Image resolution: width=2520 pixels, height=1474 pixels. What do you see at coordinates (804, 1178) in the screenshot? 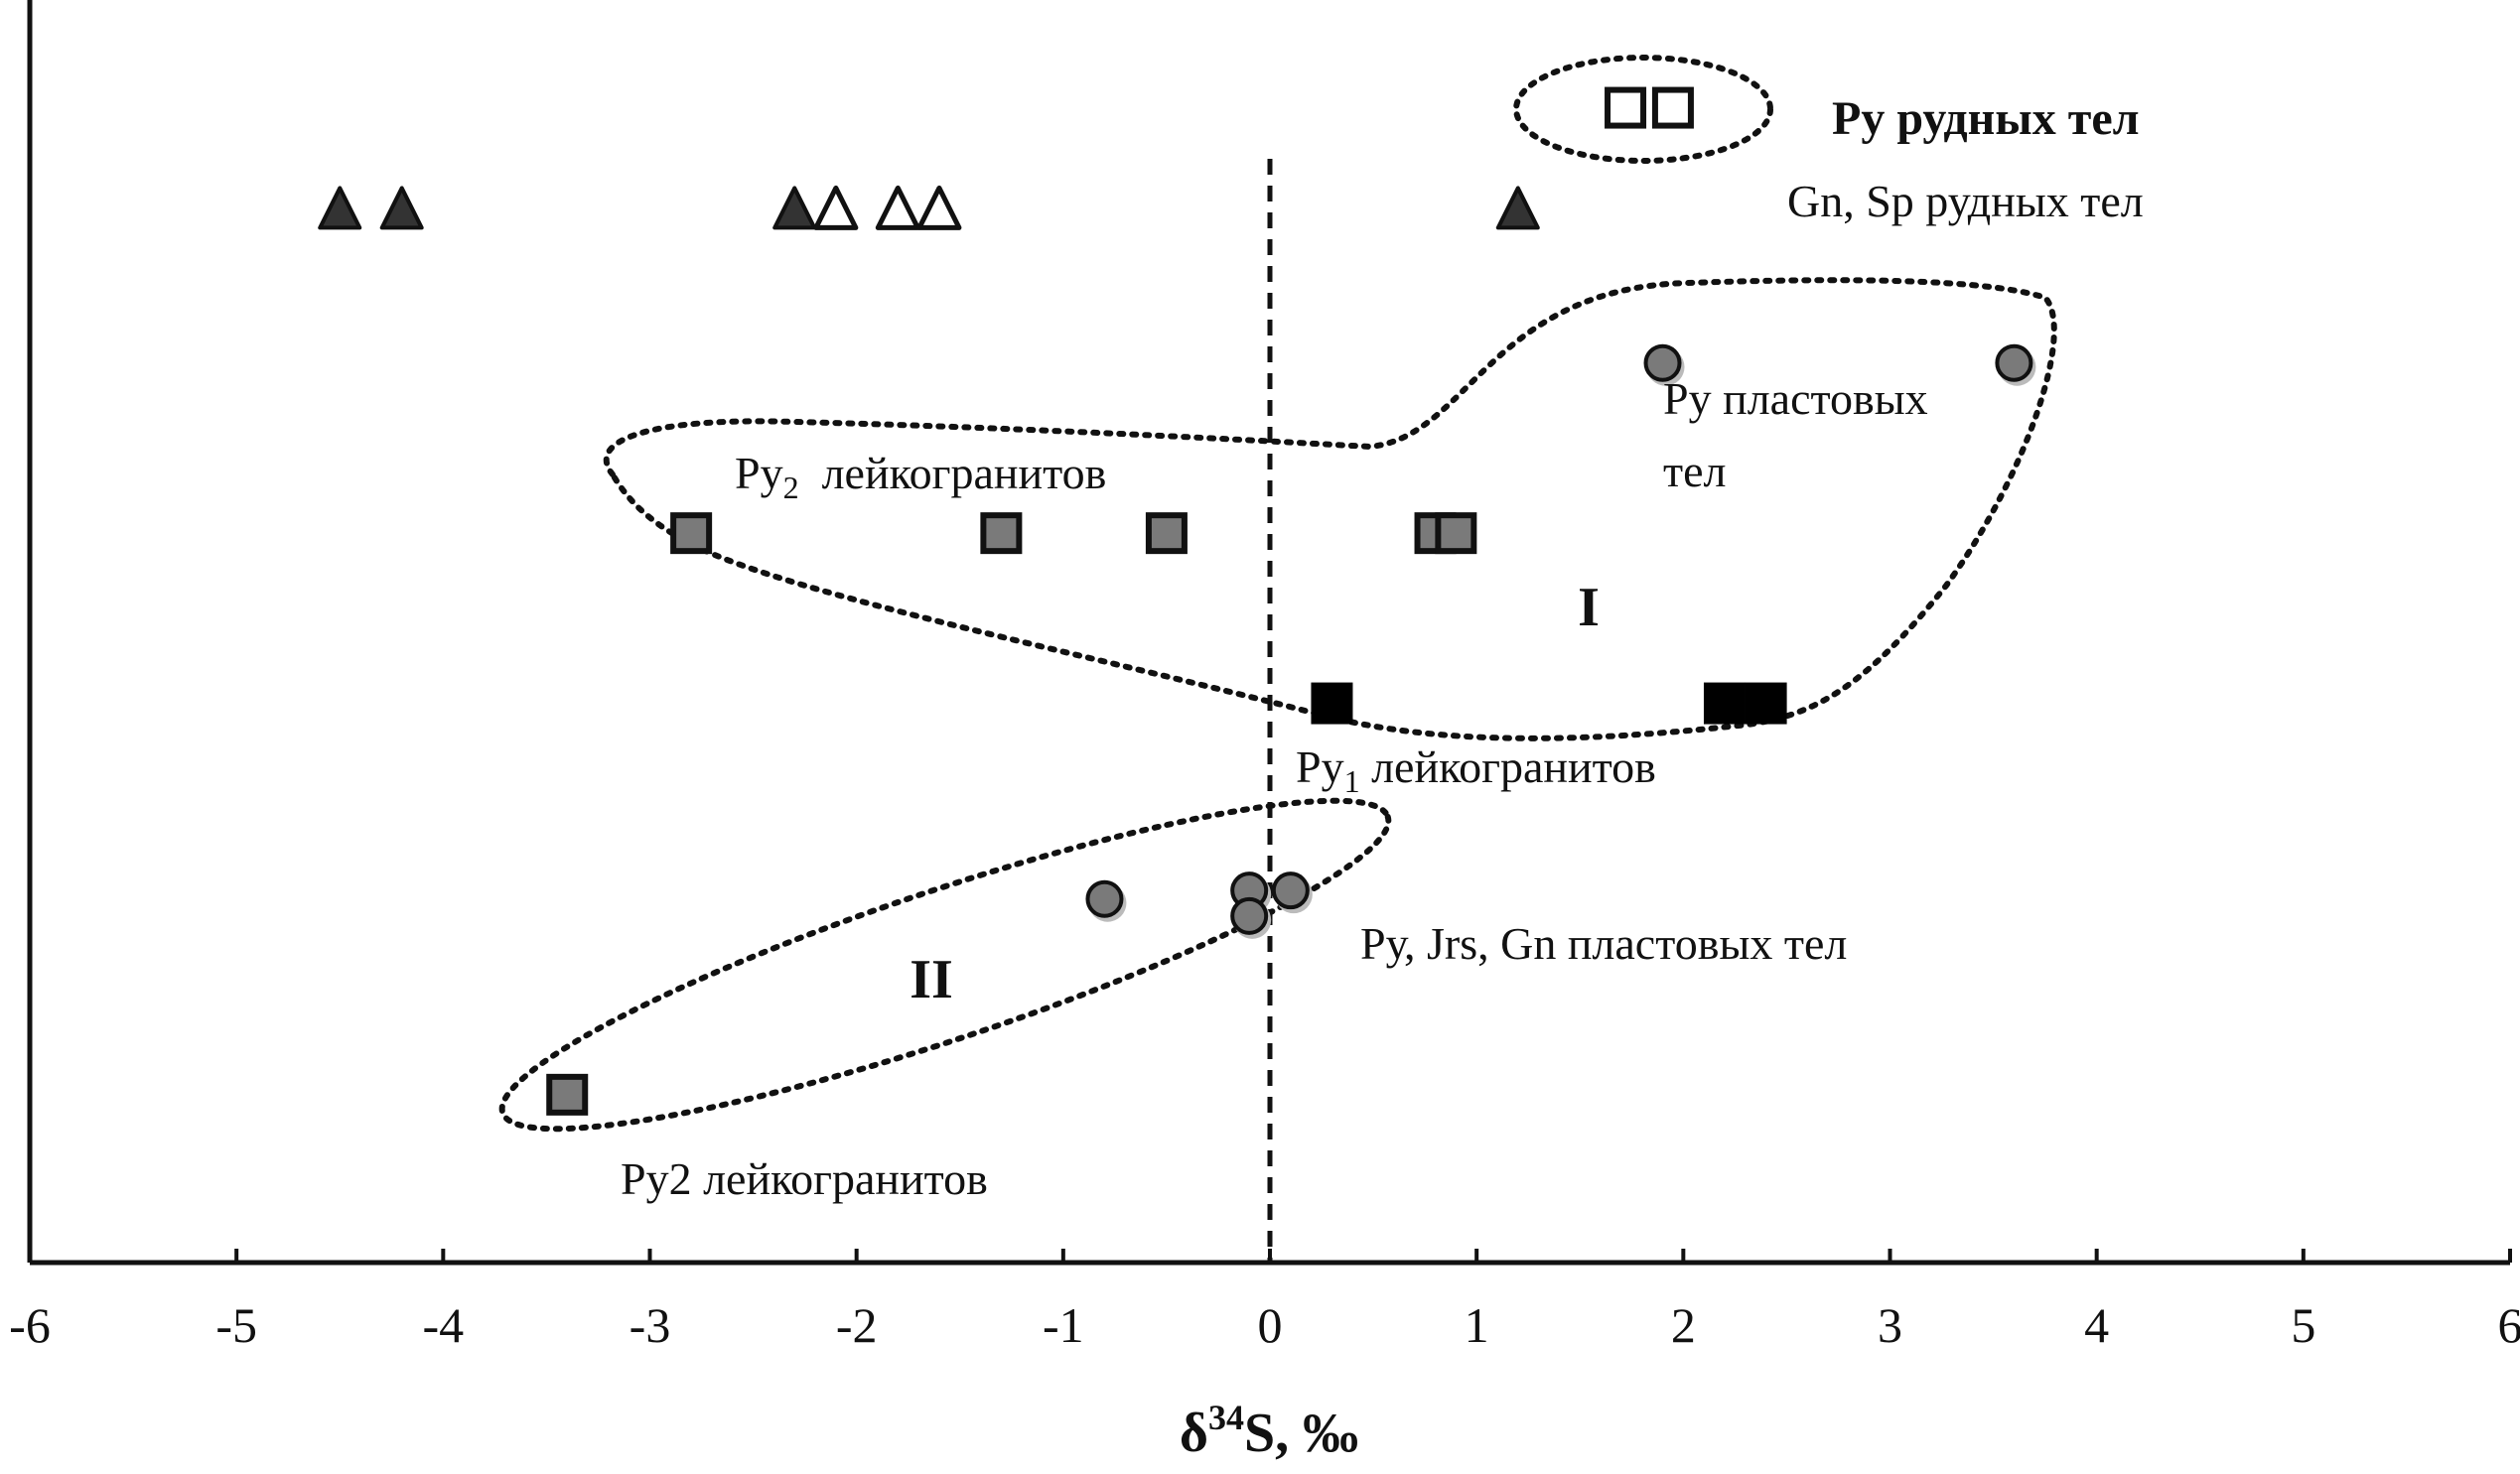
I see `label-py2-lower: Ру2 лейкогранитов` at bounding box center [804, 1178].